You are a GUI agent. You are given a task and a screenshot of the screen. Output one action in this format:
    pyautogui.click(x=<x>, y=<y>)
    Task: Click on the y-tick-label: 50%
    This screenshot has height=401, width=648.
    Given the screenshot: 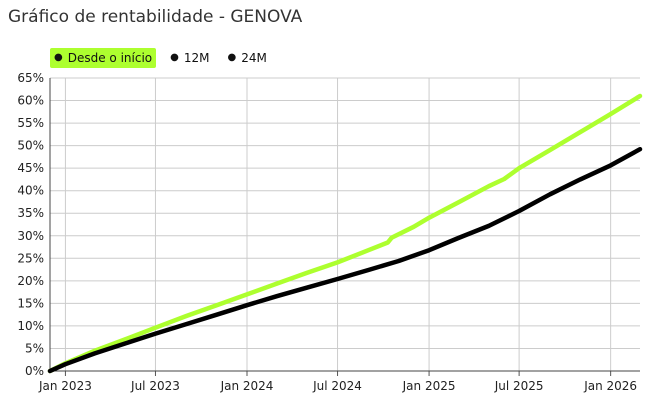 What is the action you would take?
    pyautogui.click(x=30, y=146)
    